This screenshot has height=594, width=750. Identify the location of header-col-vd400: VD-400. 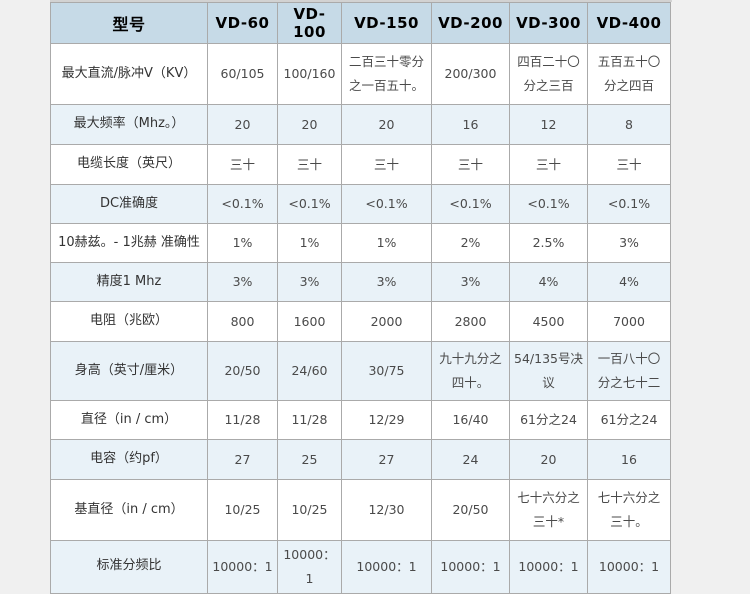
(629, 23).